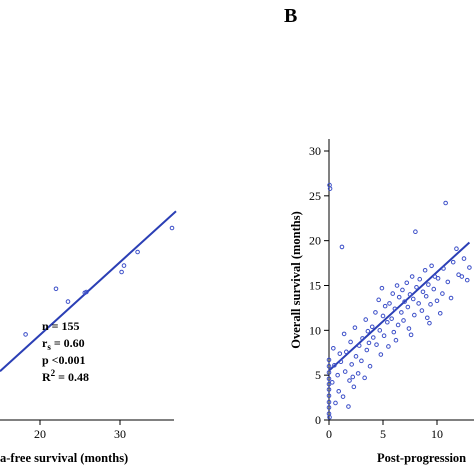 The height and width of the screenshot is (474, 474). What do you see at coordinates (40, 434) in the screenshot?
I see `panel-a-x-tick-label-20: 20` at bounding box center [40, 434].